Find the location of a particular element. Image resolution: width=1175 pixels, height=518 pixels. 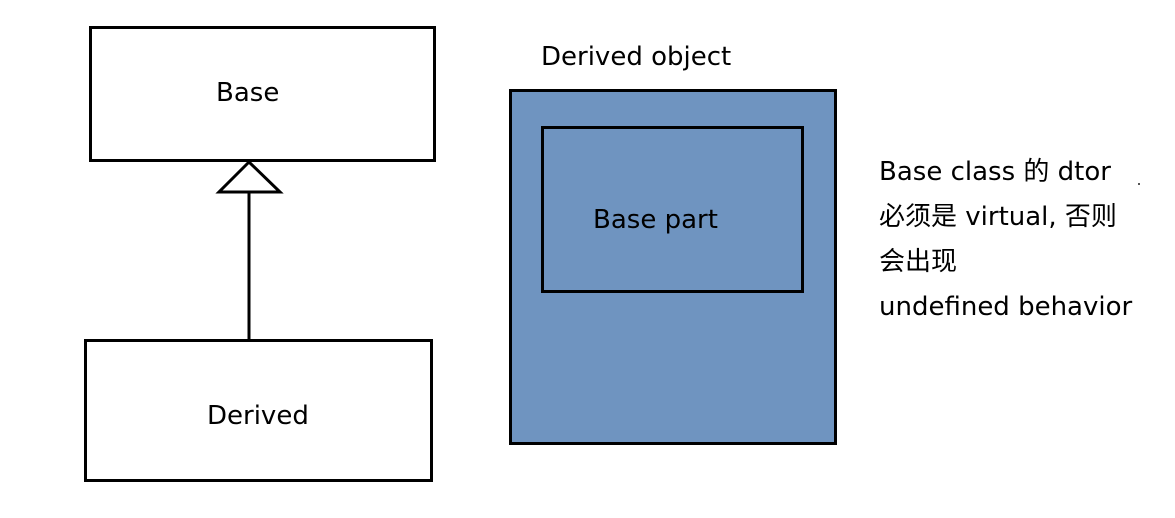

note-line: undefined behavior is located at coordinates (1006, 307).